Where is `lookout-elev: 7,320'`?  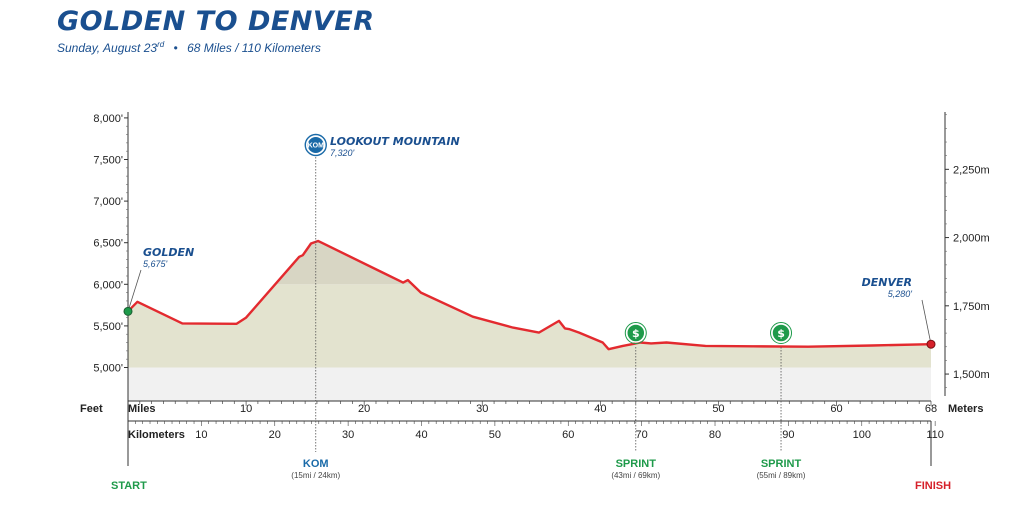
lookout-elev: 7,320' is located at coordinates (342, 153).